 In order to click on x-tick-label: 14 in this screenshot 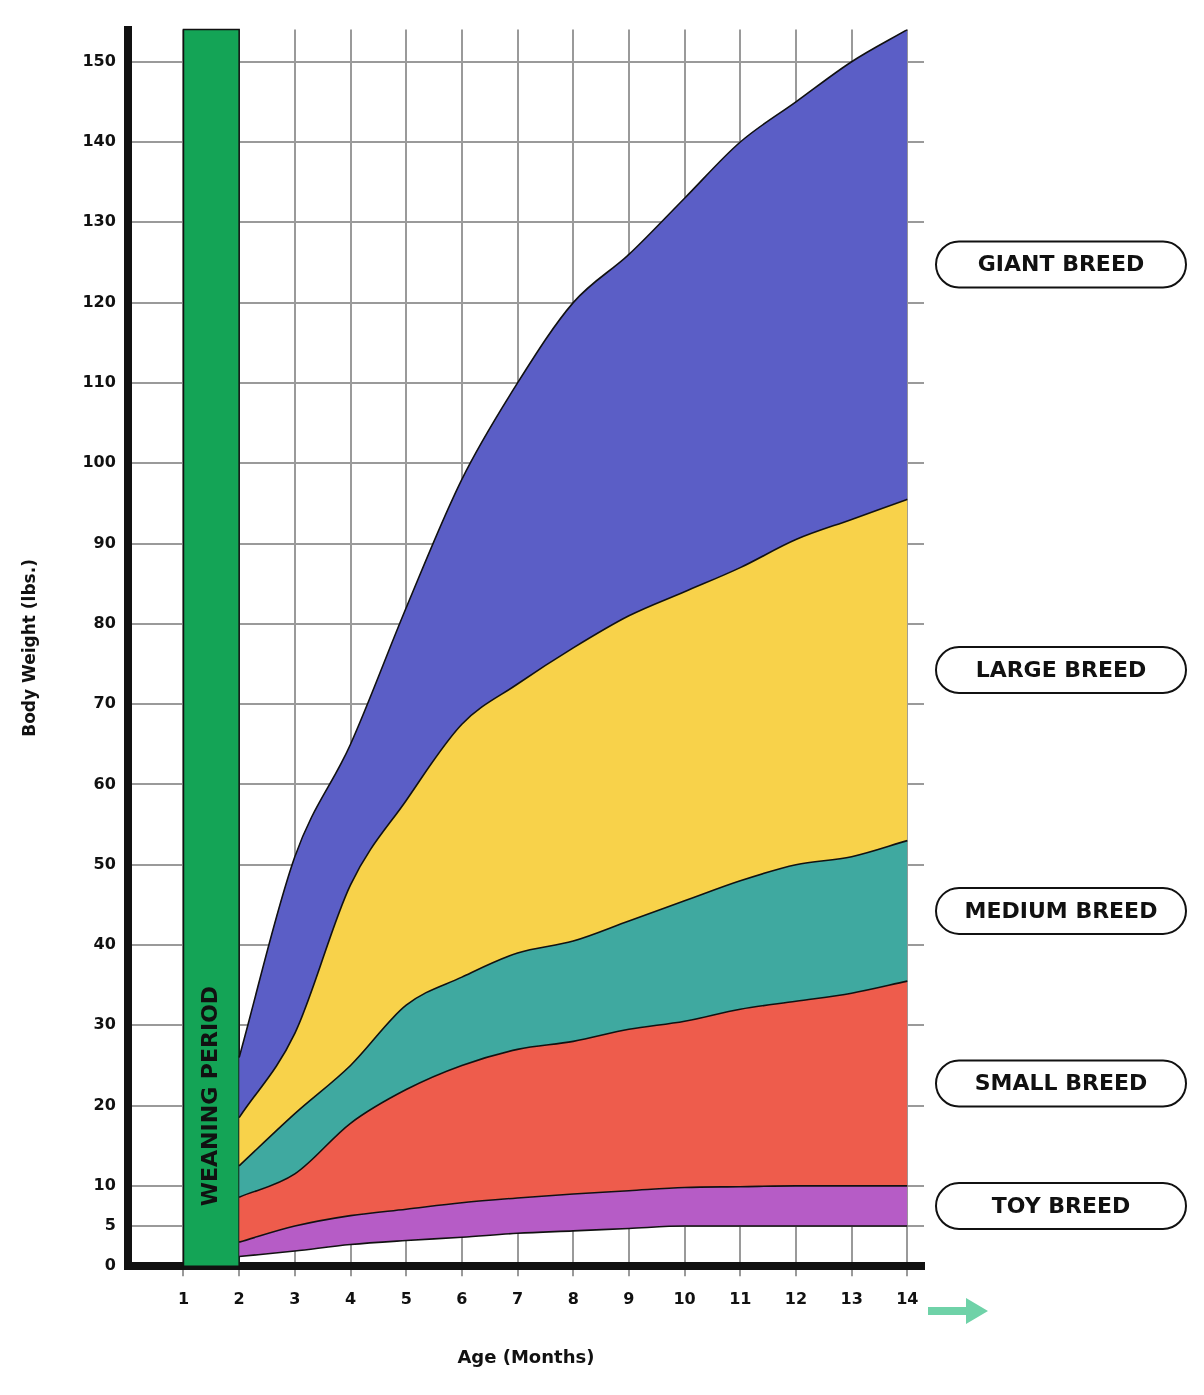, I will do `click(907, 1298)`.